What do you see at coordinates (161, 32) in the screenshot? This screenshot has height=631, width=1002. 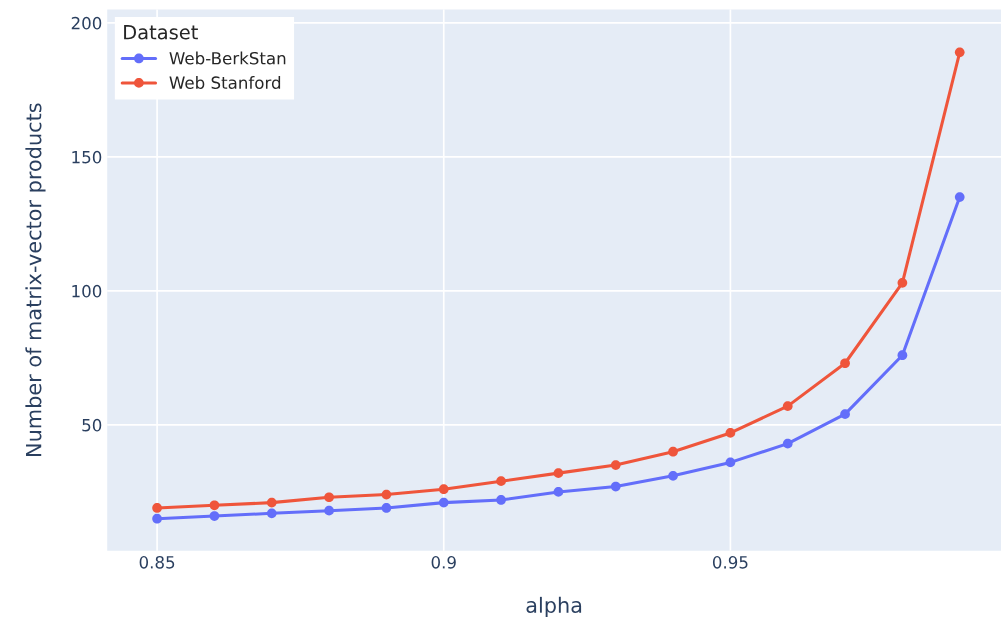 I see `legend-title: Dataset` at bounding box center [161, 32].